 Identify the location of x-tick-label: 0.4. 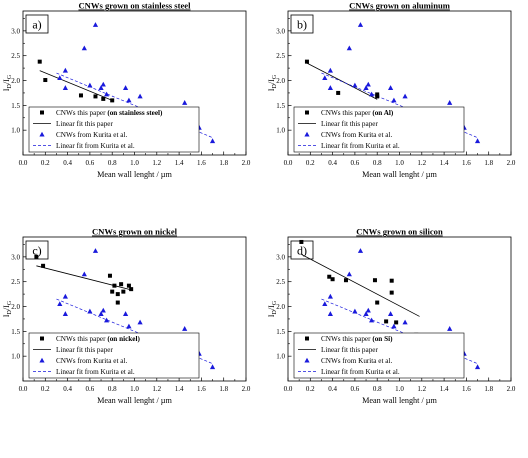
(67, 389).